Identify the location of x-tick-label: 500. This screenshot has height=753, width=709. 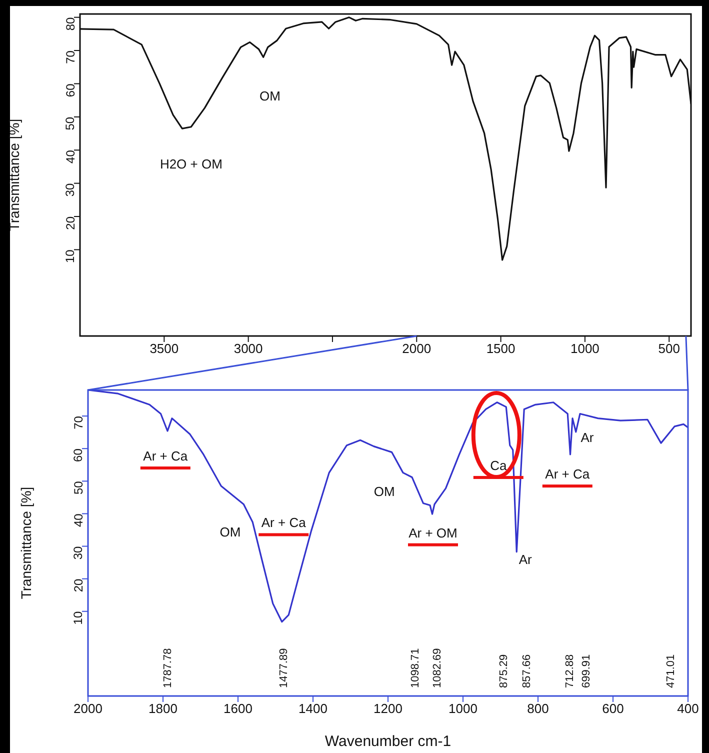
(669, 348).